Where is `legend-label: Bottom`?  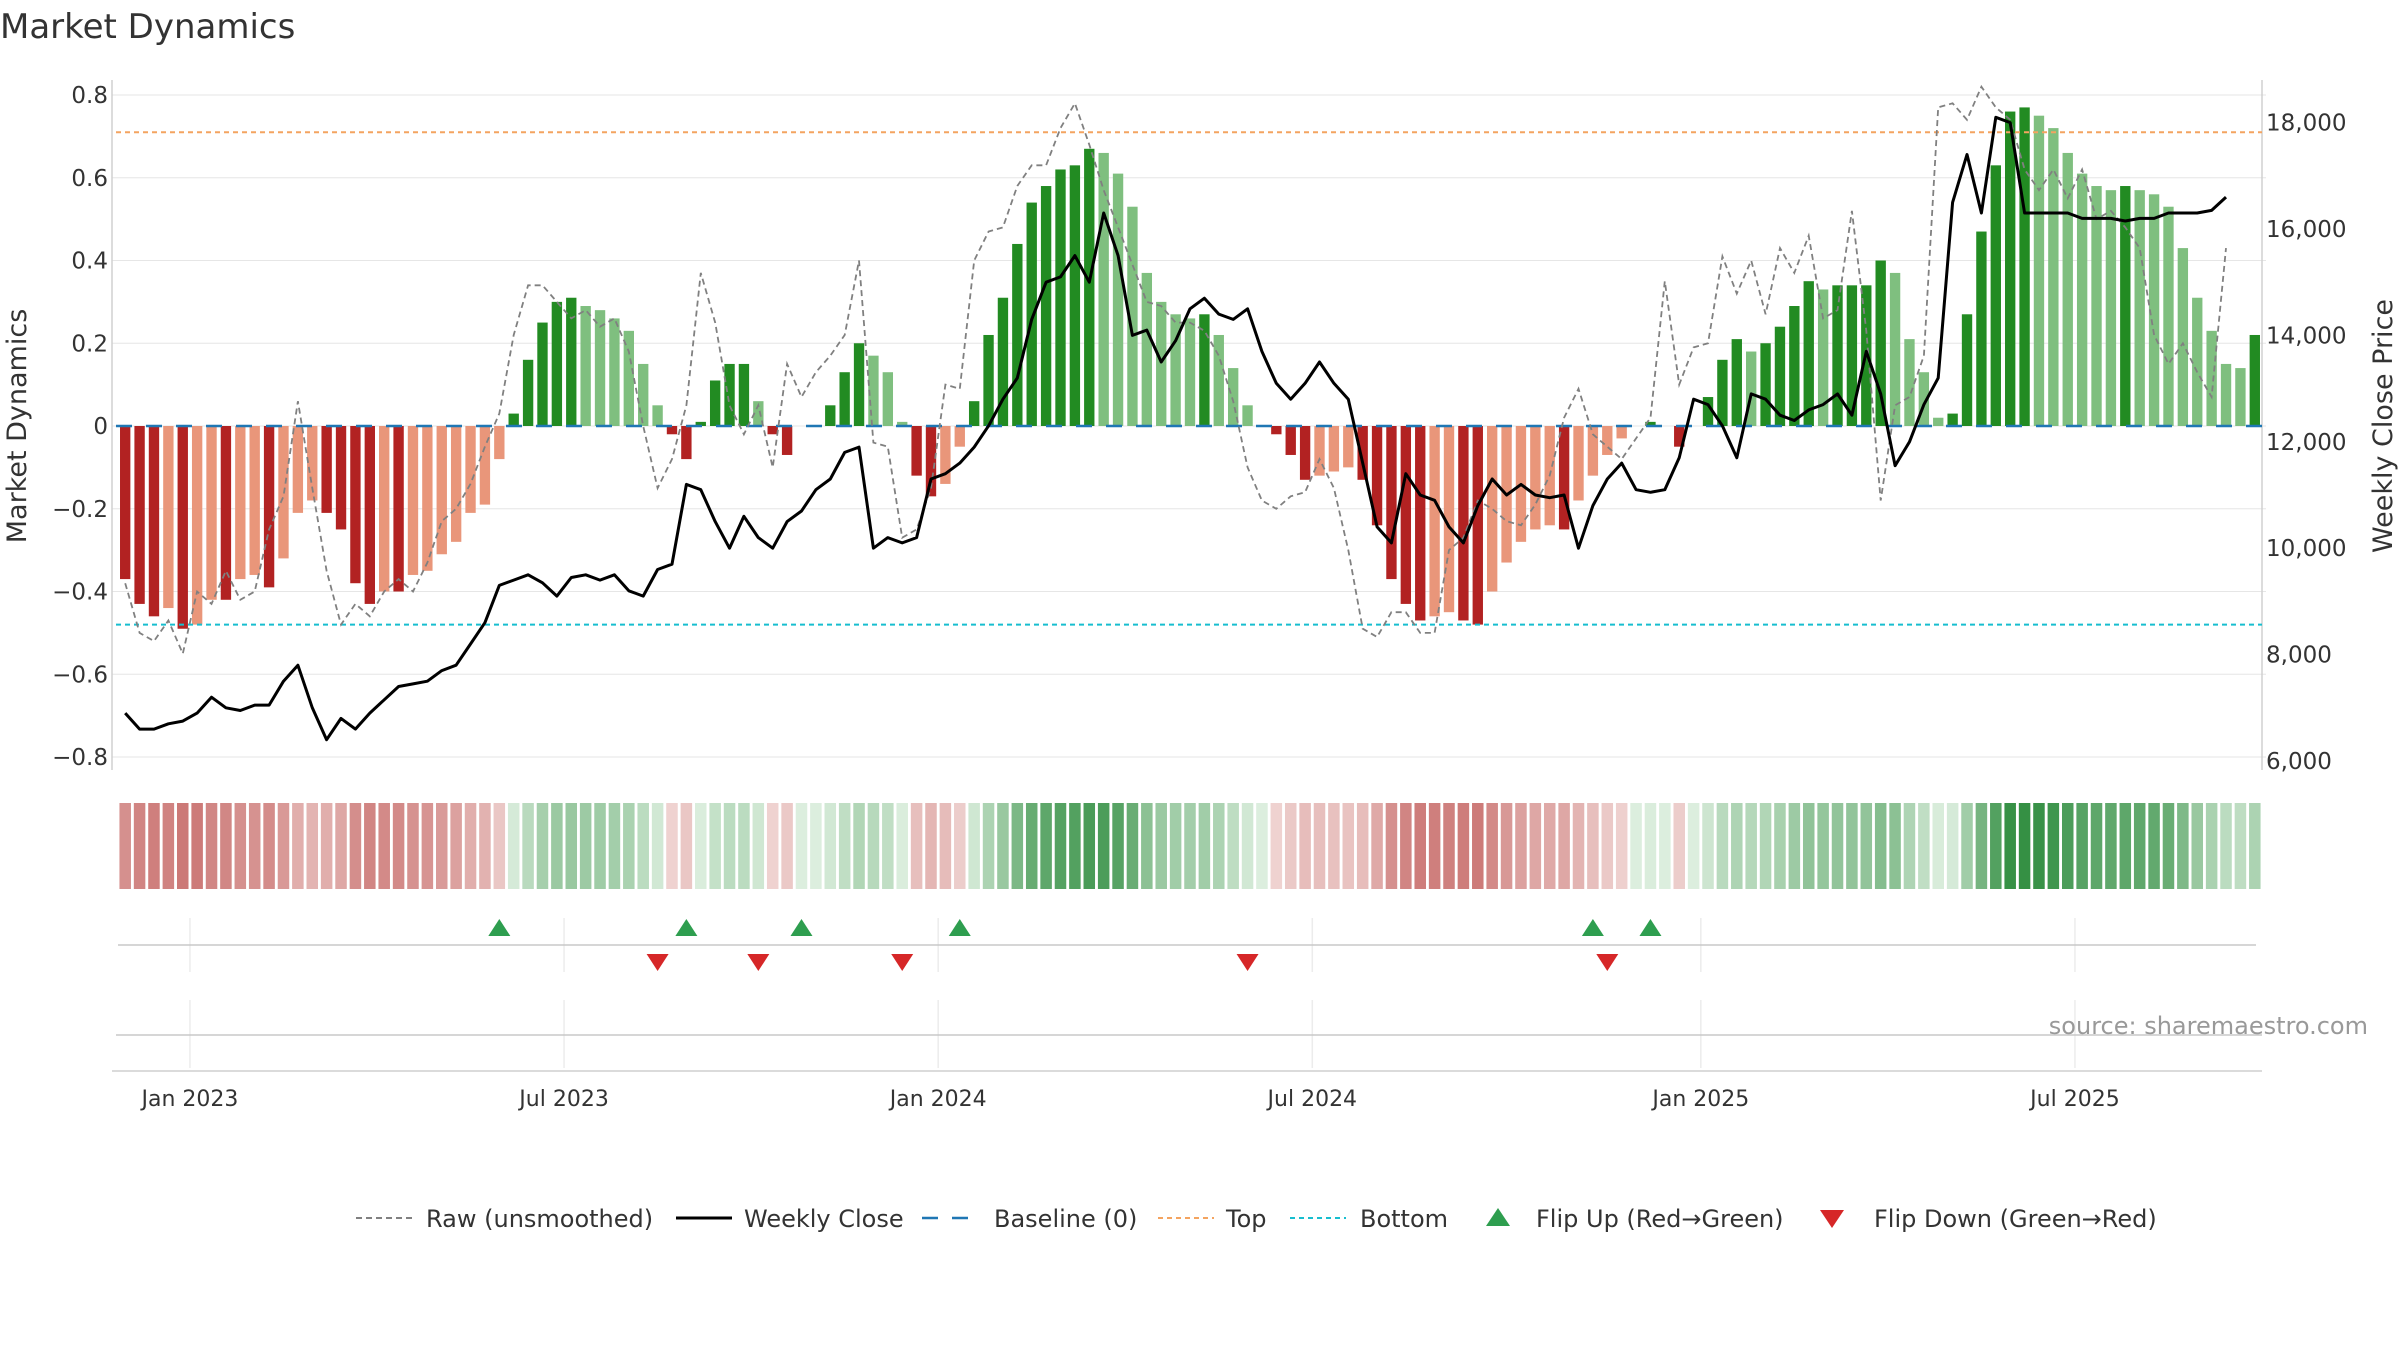
legend-label: Bottom is located at coordinates (1404, 1219).